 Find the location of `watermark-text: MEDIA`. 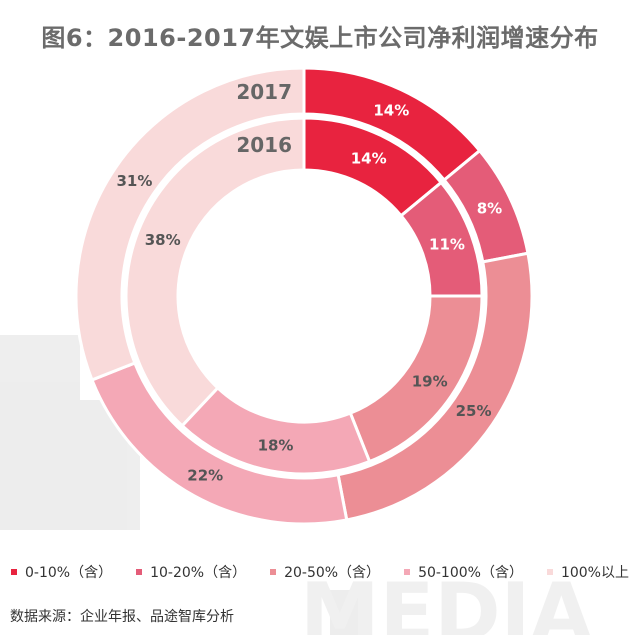

watermark-text: MEDIA is located at coordinates (446, 600).